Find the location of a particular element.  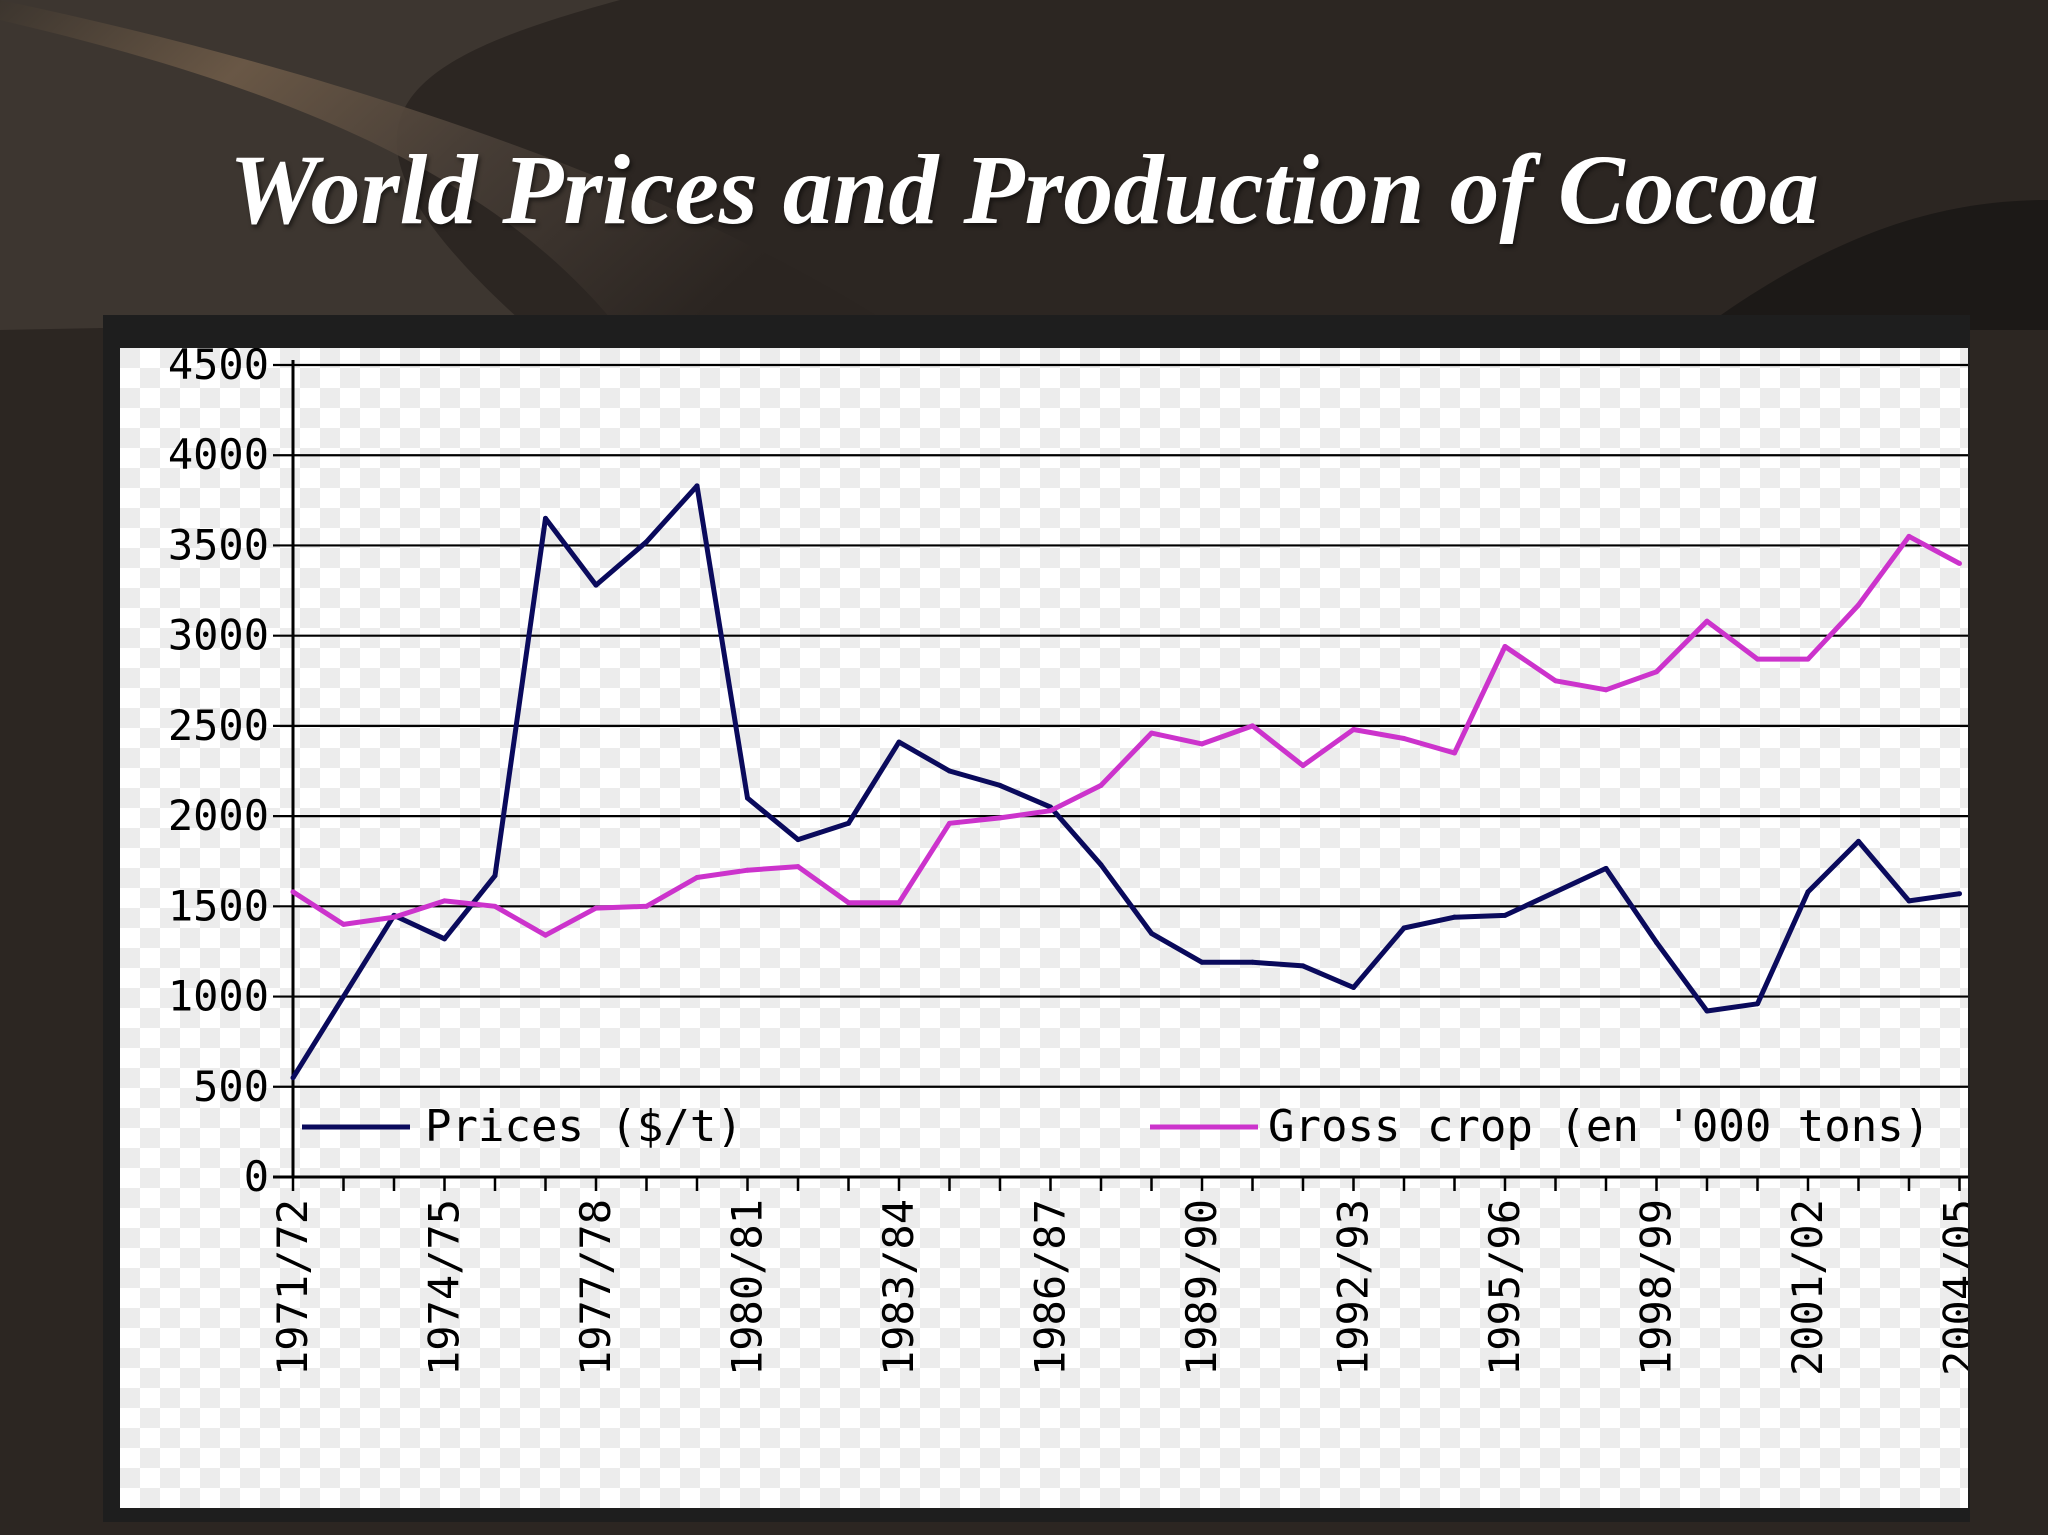

y-tick-label-3000: 3000 is located at coordinates (218, 635).